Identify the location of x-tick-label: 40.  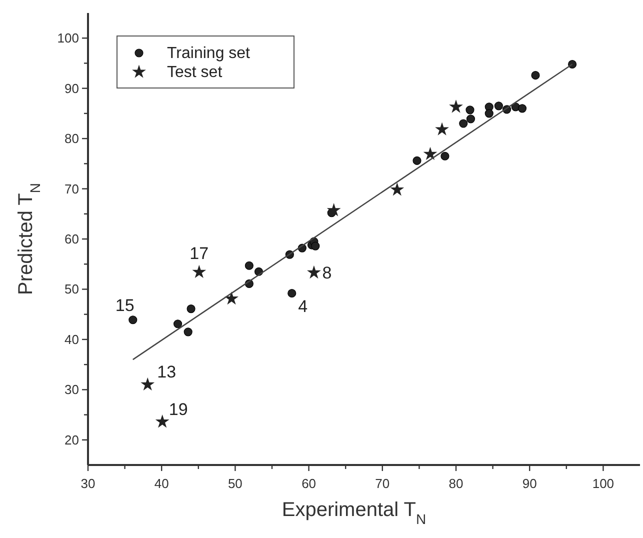
(161, 483).